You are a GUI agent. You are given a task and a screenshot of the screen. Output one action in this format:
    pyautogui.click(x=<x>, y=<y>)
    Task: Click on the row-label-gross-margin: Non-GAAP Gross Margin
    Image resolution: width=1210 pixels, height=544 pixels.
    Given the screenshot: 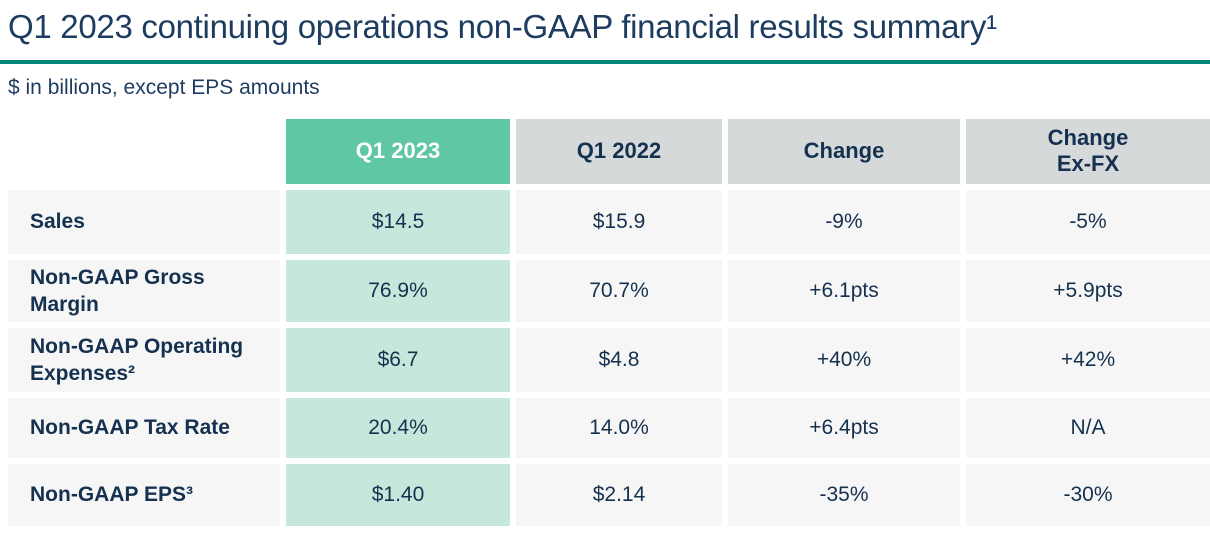 What is the action you would take?
    pyautogui.click(x=144, y=290)
    